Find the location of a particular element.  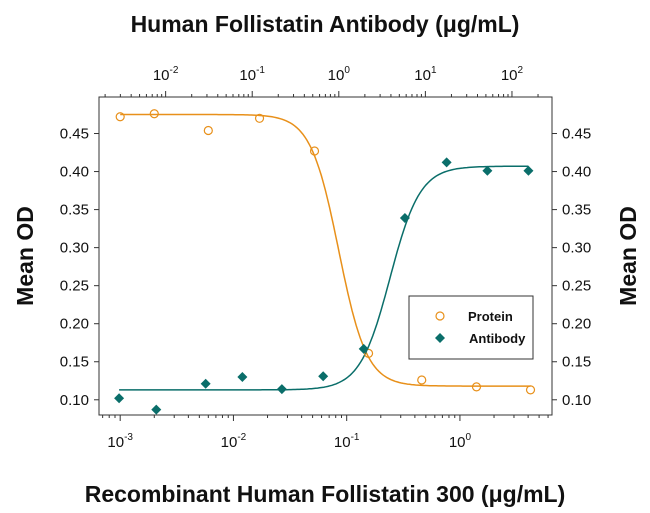

y-tick-label-left: 0.25 is located at coordinates (74, 286).